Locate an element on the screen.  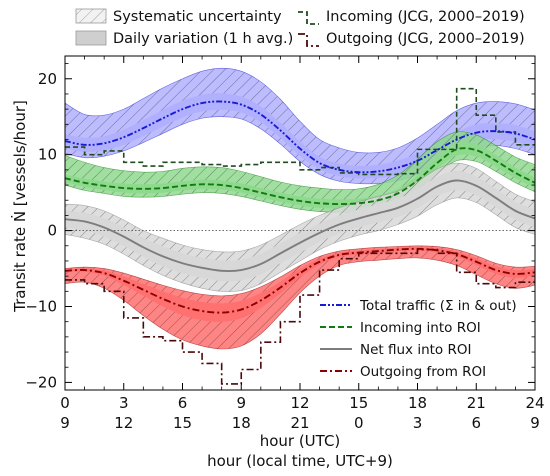
x-tick-label-local: 18 is located at coordinates (241, 423).